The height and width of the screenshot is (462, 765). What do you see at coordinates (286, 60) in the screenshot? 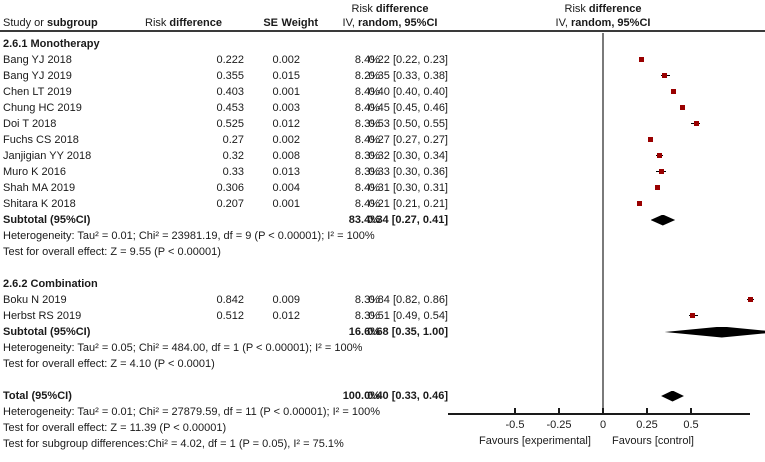
I see `se-cell: 0.002` at bounding box center [286, 60].